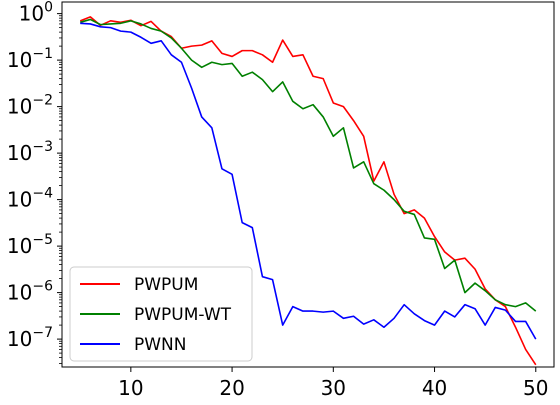  Describe the element at coordinates (434, 388) in the screenshot. I see `x-tick-label: 40` at that location.